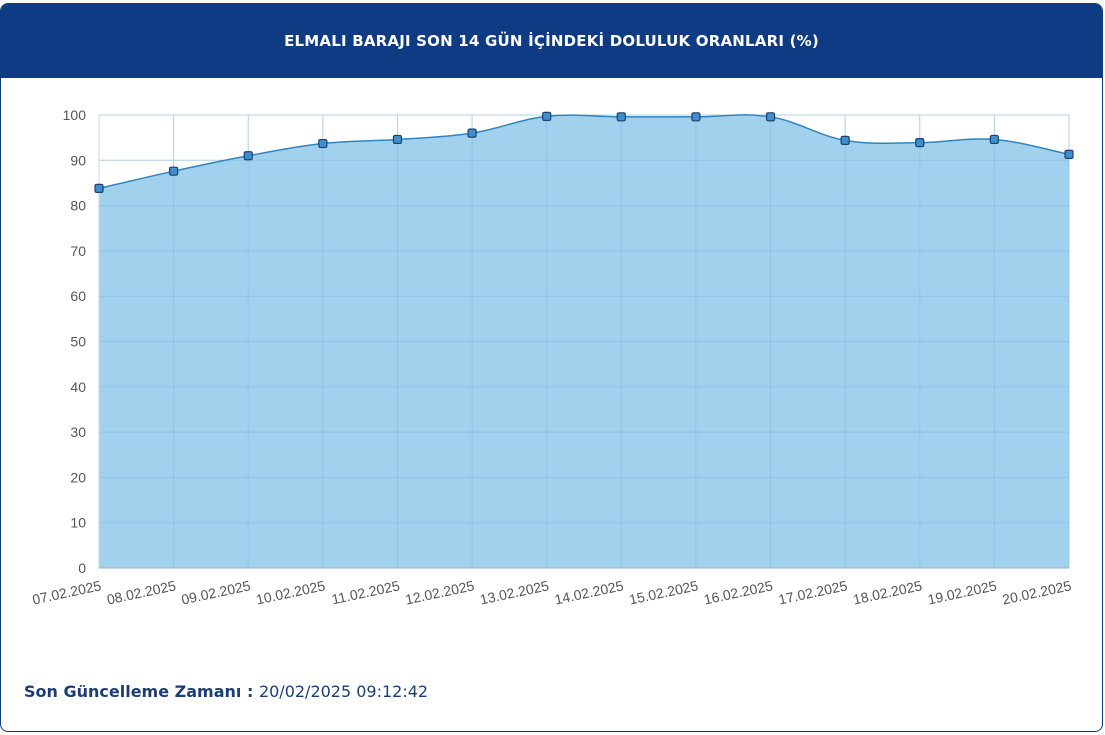 This screenshot has height=735, width=1105. What do you see at coordinates (75, 115) in the screenshot?
I see `y-tick-label: 100` at bounding box center [75, 115].